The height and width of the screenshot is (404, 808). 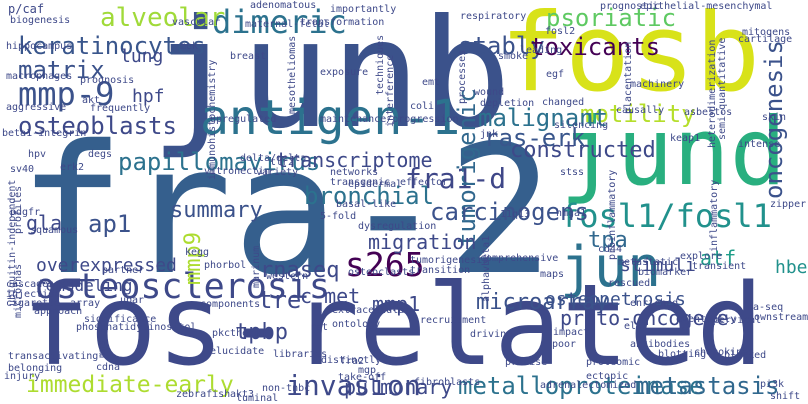 I want to click on cloud-word: fra2, so click(x=352, y=361).